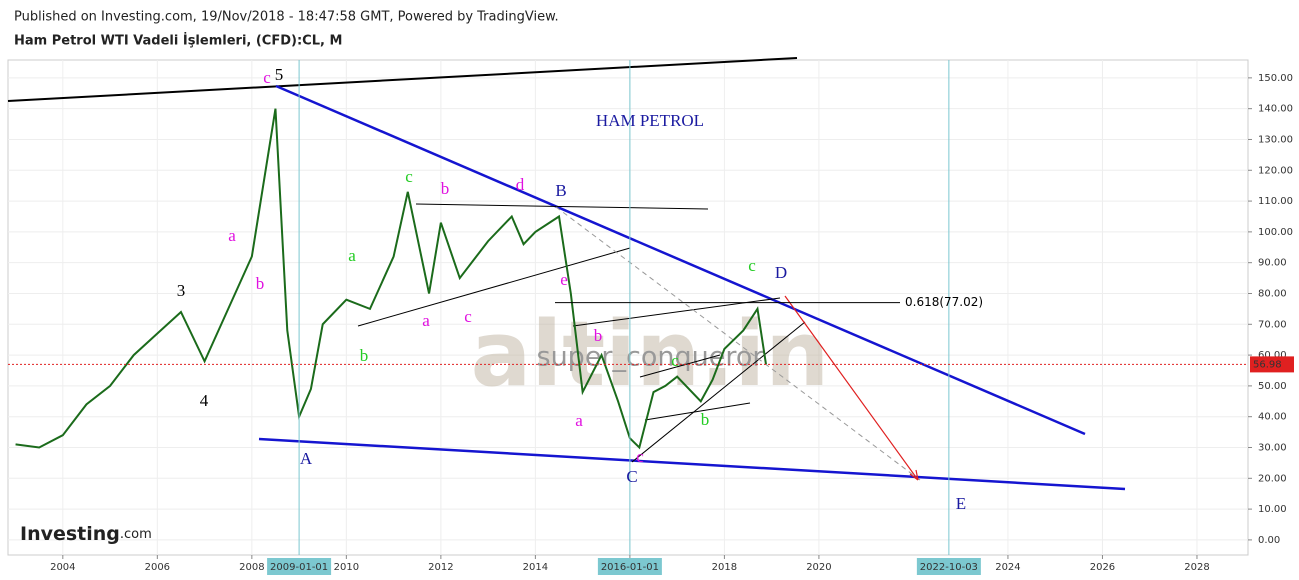 The image size is (1299, 580). What do you see at coordinates (1275, 201) in the screenshot?
I see `y-tick-label: 110.00` at bounding box center [1275, 201].